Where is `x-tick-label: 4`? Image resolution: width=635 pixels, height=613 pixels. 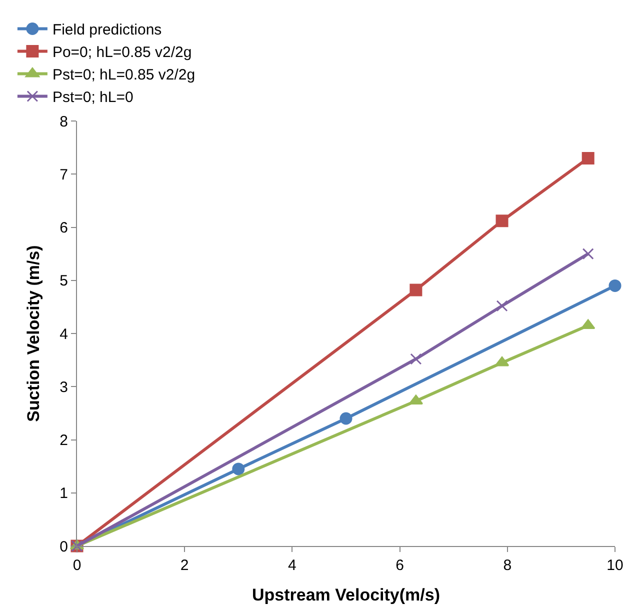
x-tick-label: 4 is located at coordinates (292, 565).